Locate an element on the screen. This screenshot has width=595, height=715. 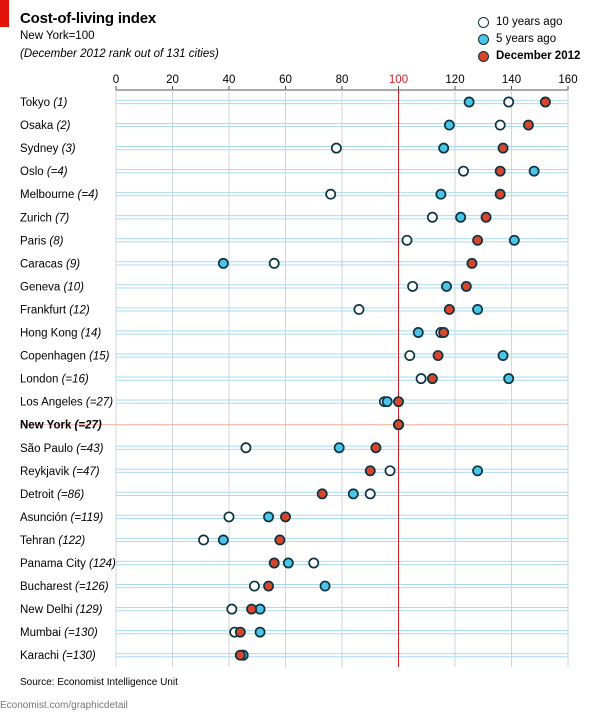
legend-item-ten-years: 10 years ago is located at coordinates (529, 22).